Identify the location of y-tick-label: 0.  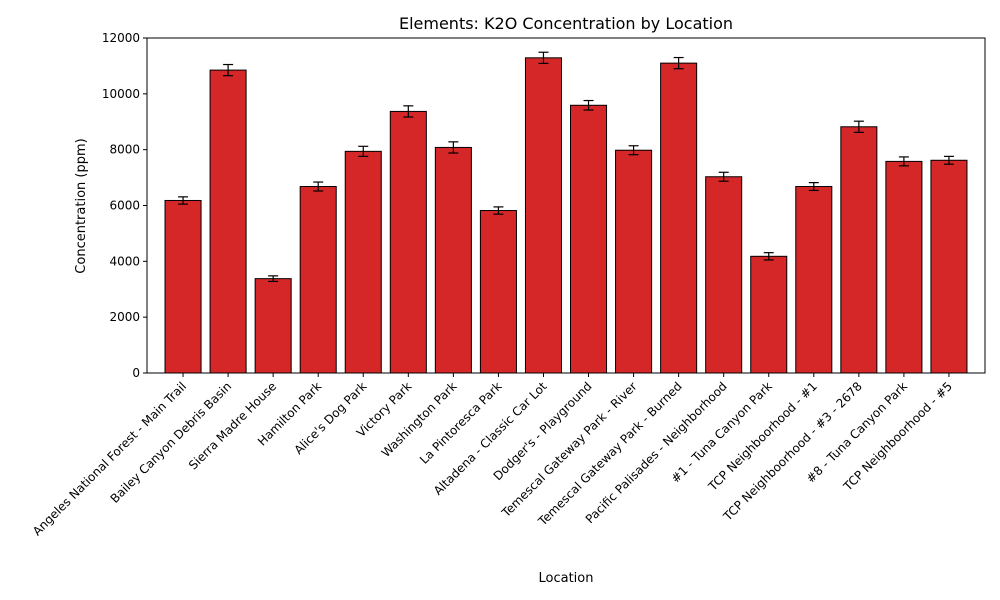
(136, 373).